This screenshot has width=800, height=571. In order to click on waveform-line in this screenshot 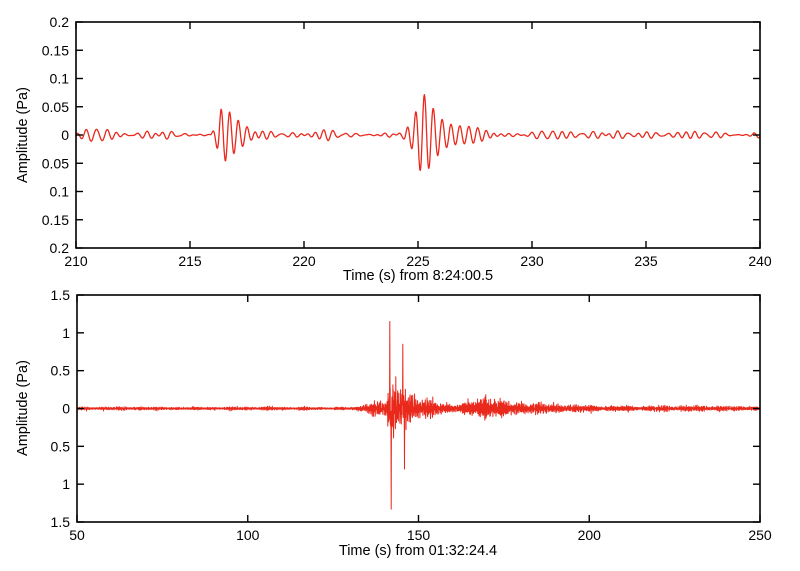, I will do `click(418, 132)`.